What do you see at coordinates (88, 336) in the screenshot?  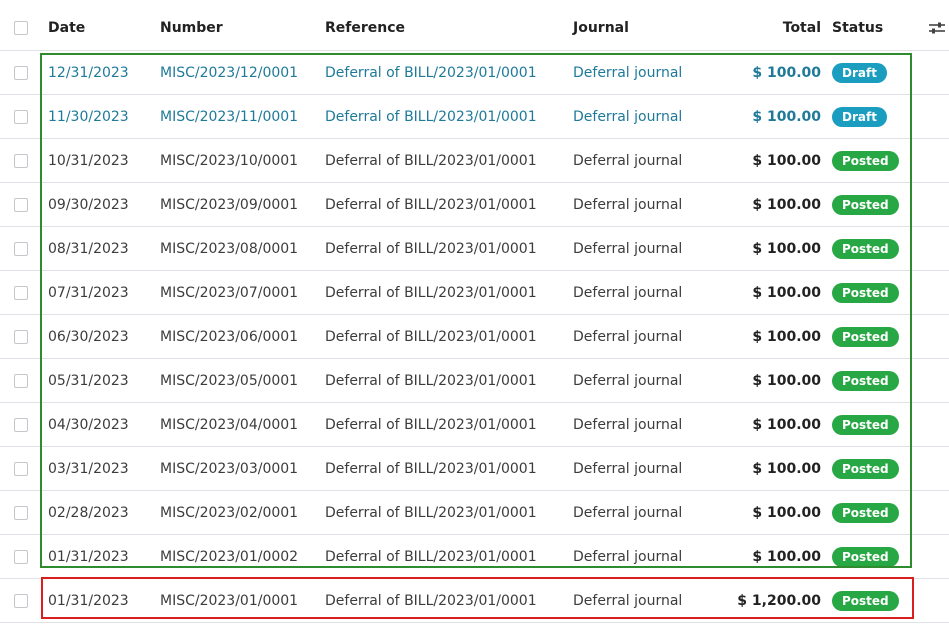 I see `cell-date: 06/30/2023` at bounding box center [88, 336].